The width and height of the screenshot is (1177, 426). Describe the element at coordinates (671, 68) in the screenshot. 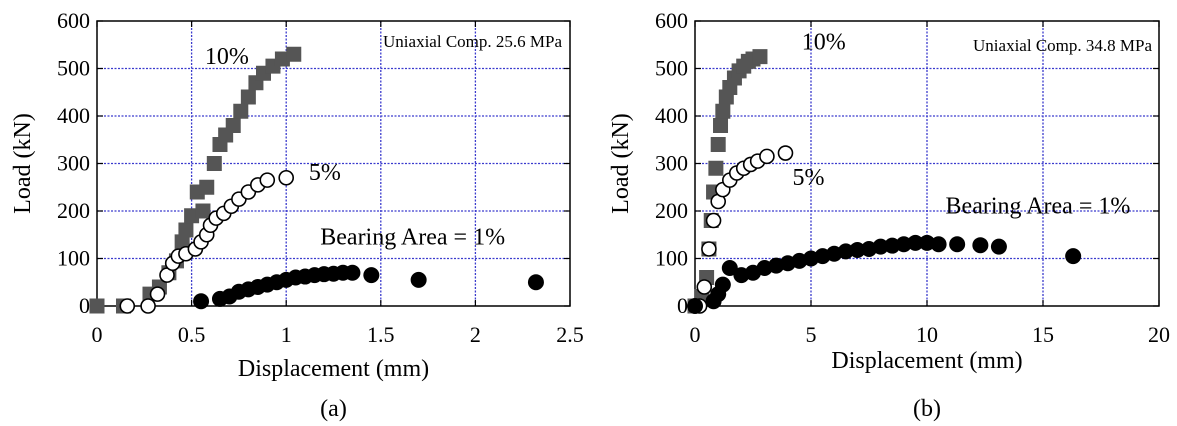

I see `chart-b-y-tick-label: 500` at that location.